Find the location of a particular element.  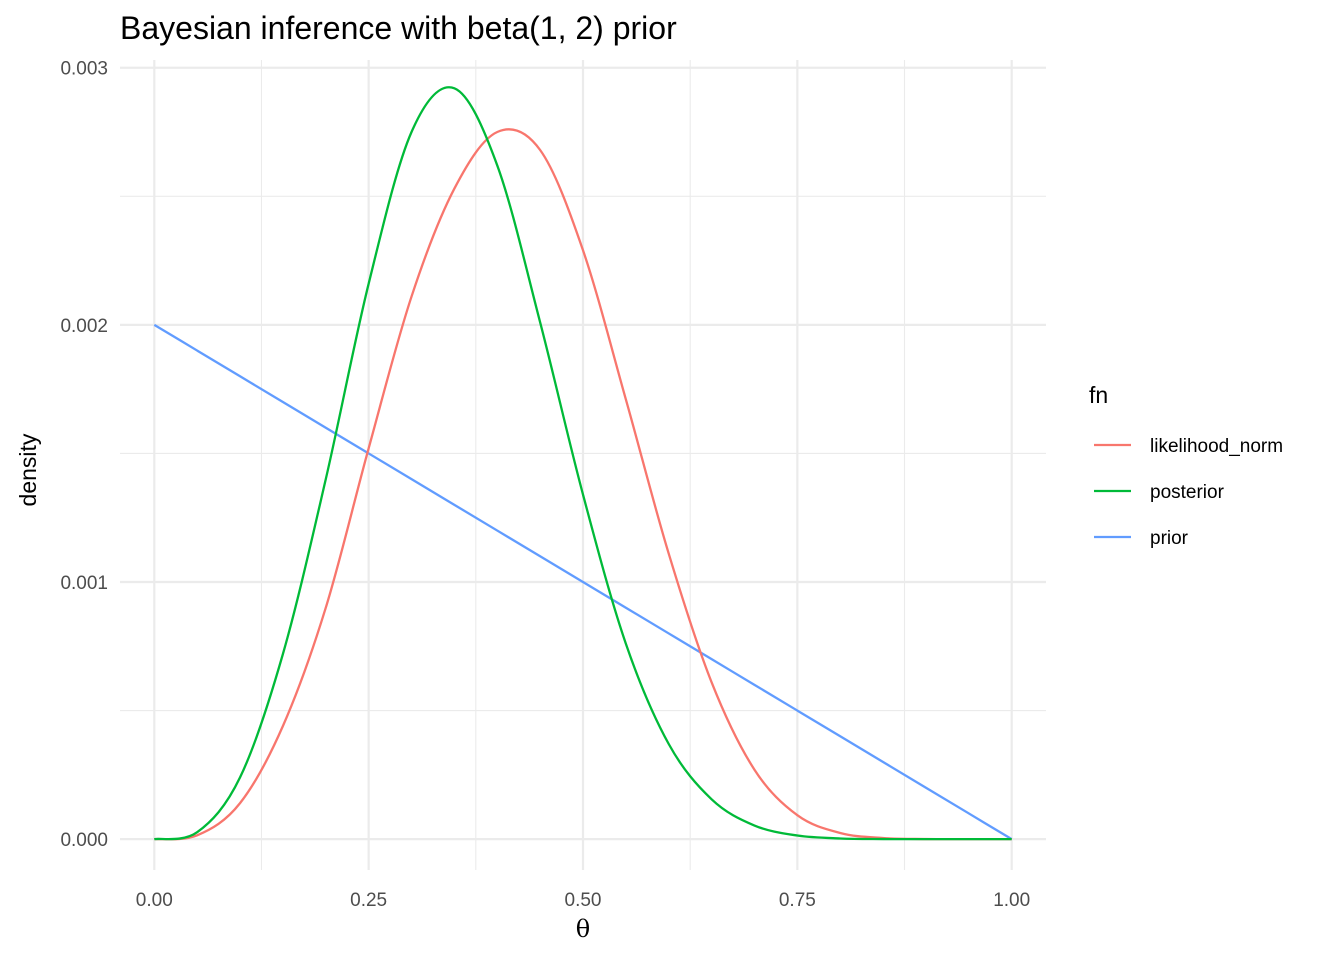

y-tick-label: 0.000 is located at coordinates (84, 840).